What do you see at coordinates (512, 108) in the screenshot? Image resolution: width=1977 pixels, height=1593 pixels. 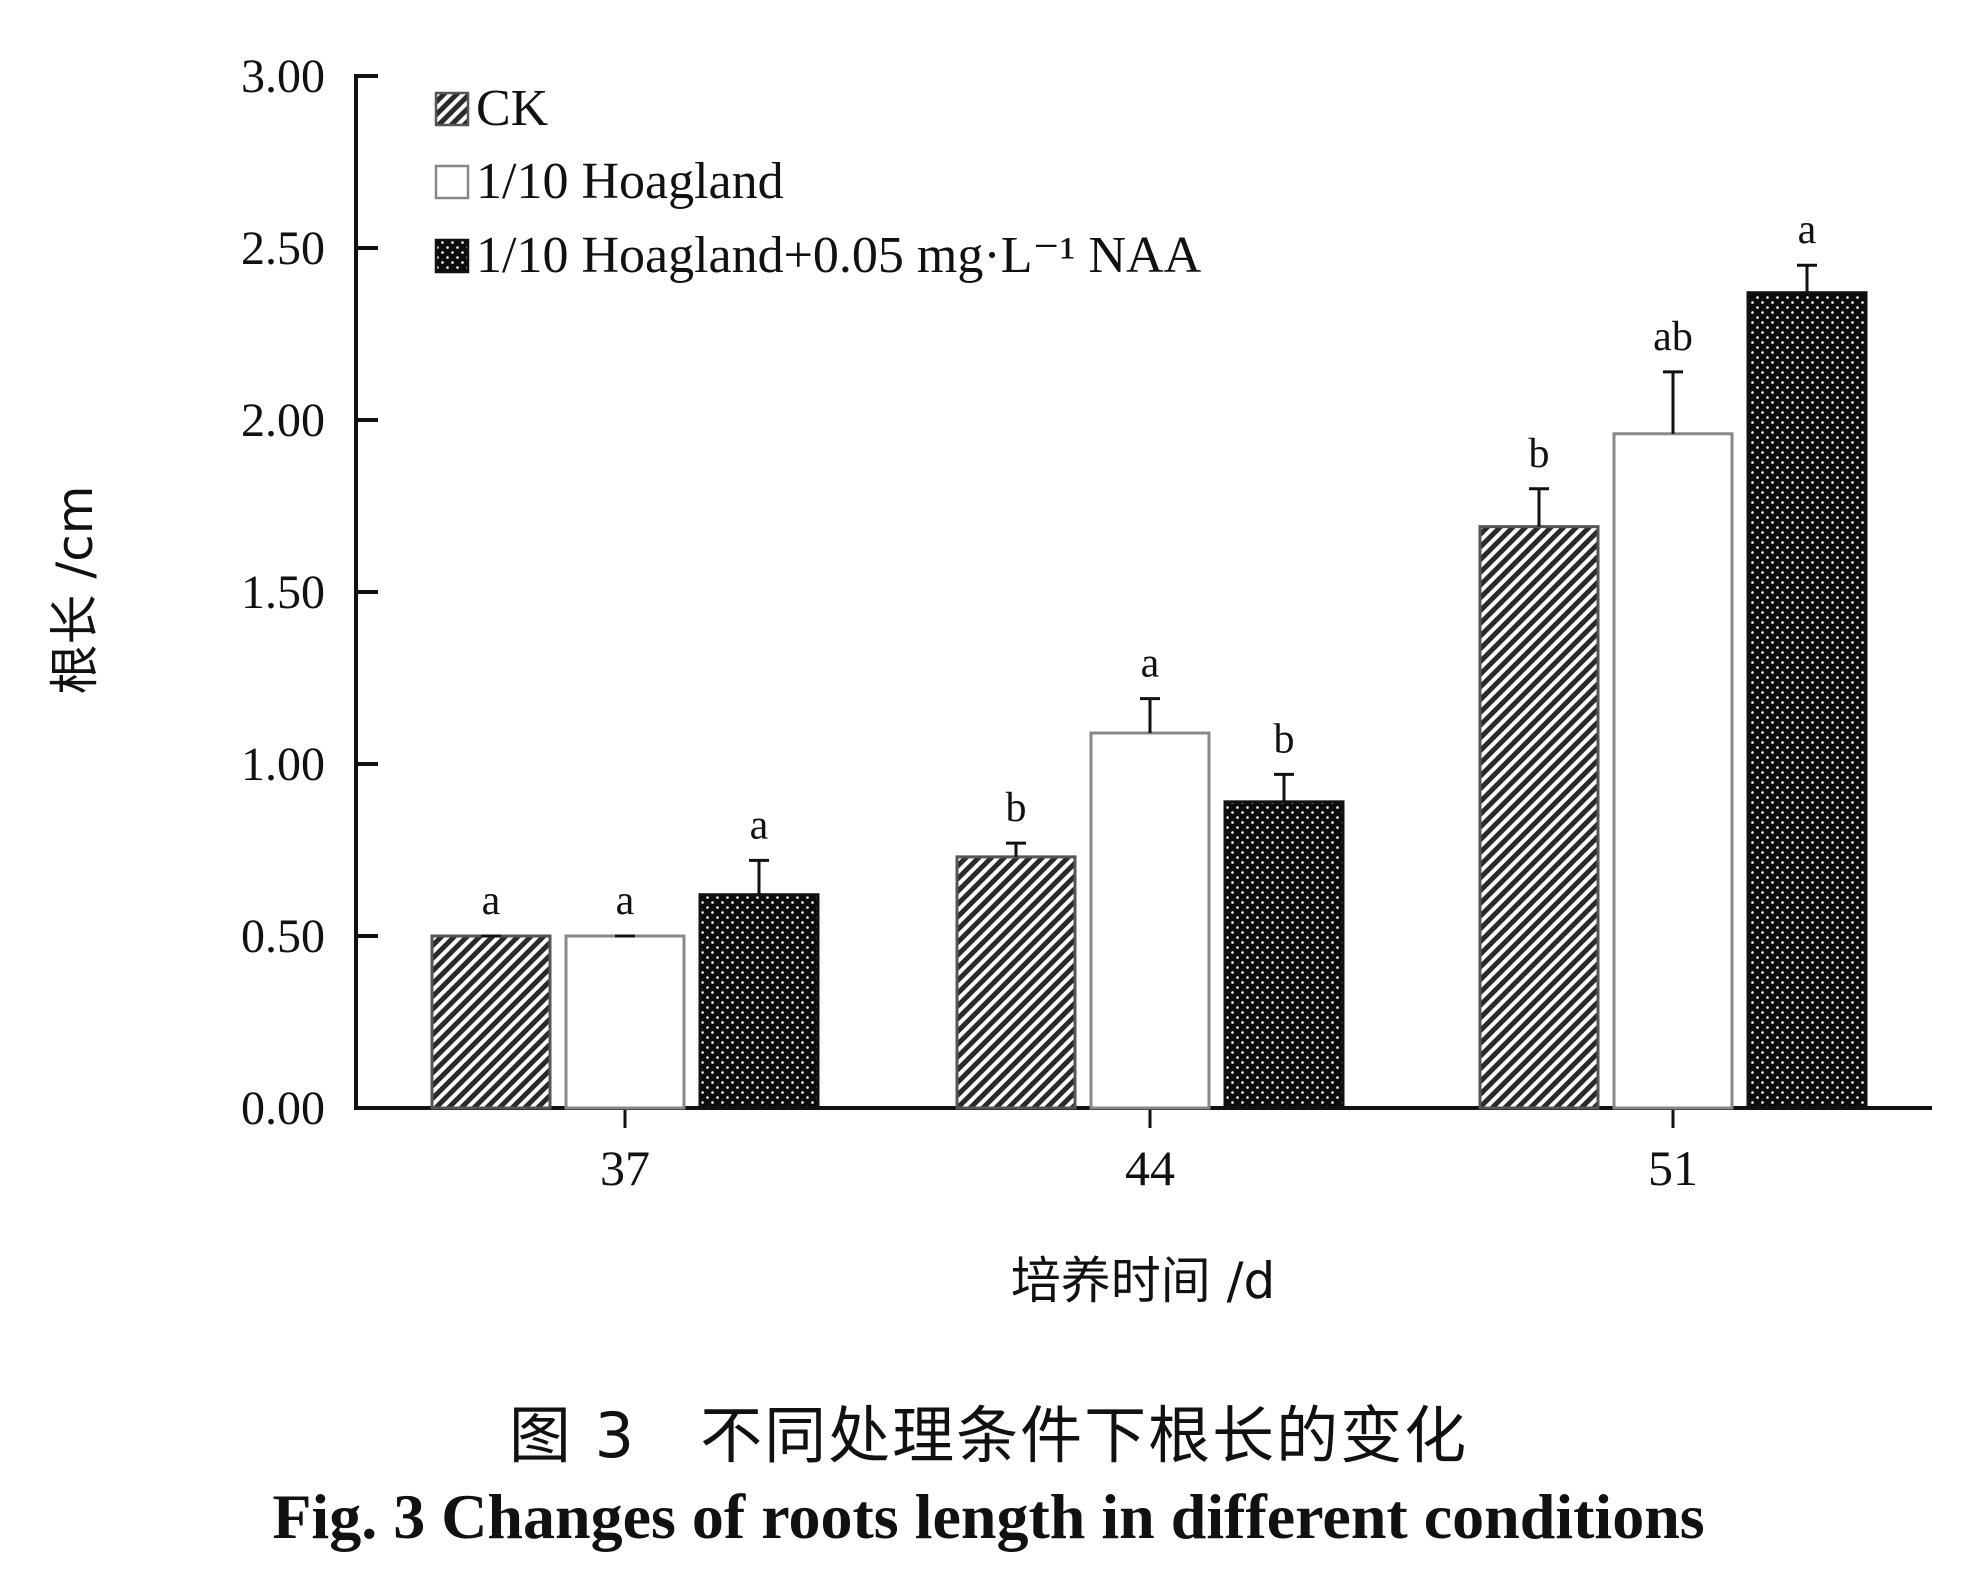 I see `legend-label: CK` at bounding box center [512, 108].